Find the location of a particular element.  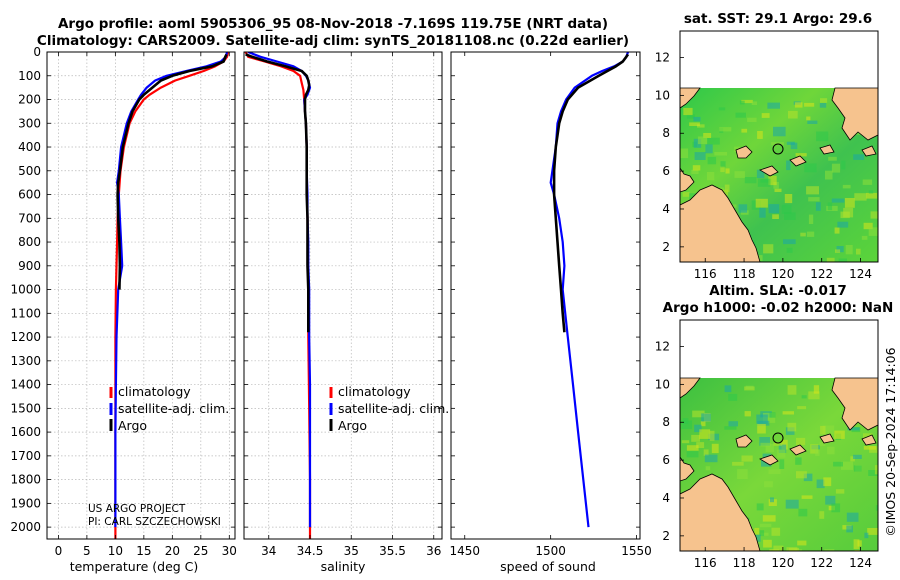

legend-label-satellite: satellite-adj. clim. is located at coordinates (393, 408).